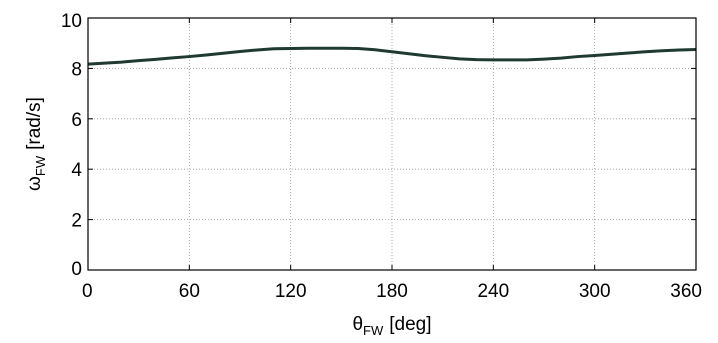  Describe the element at coordinates (291, 291) in the screenshot. I see `x-tick-label: 120` at that location.